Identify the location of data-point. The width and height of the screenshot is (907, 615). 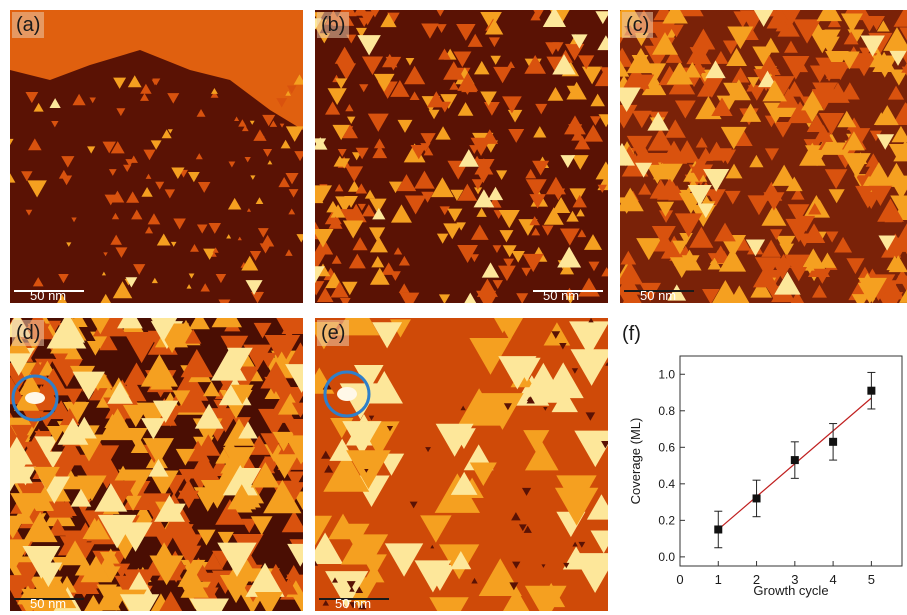
(871, 390).